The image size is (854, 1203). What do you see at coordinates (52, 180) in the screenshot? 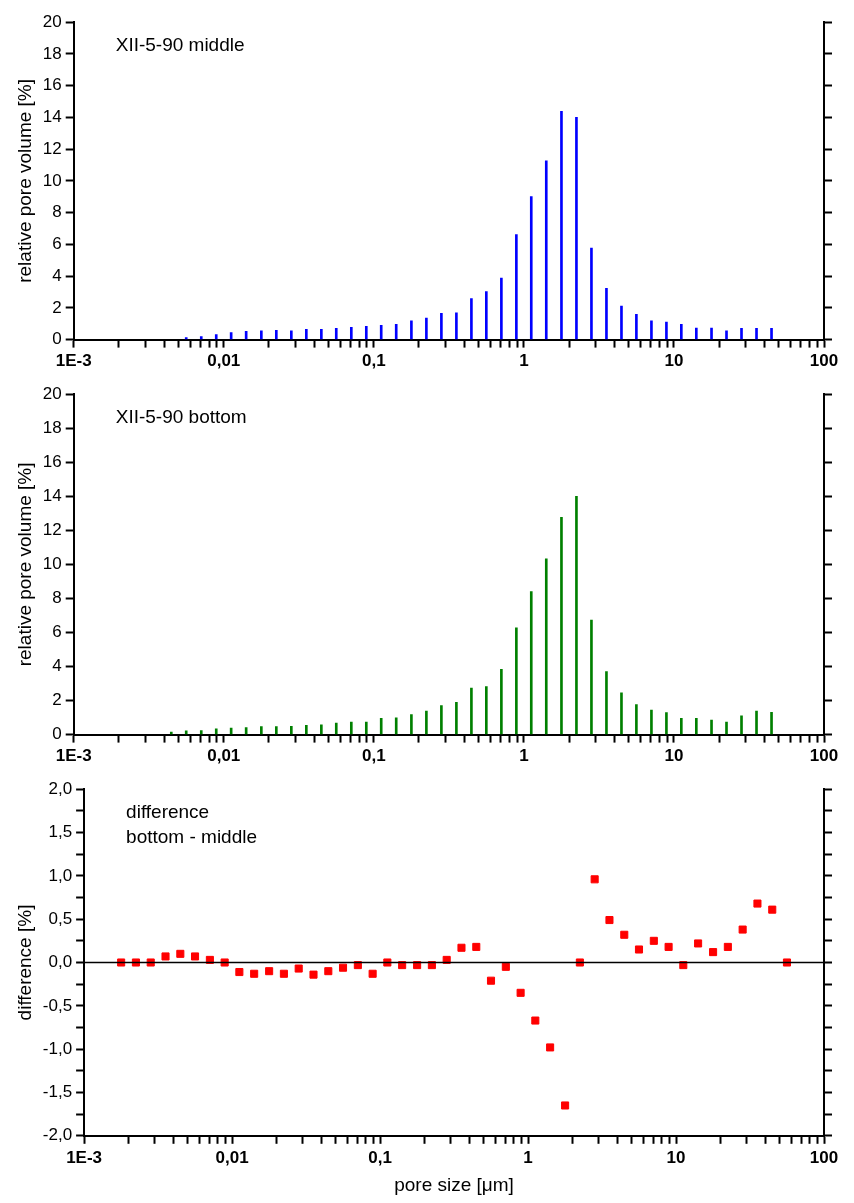
I see `y-tick-label: 10` at bounding box center [52, 180].